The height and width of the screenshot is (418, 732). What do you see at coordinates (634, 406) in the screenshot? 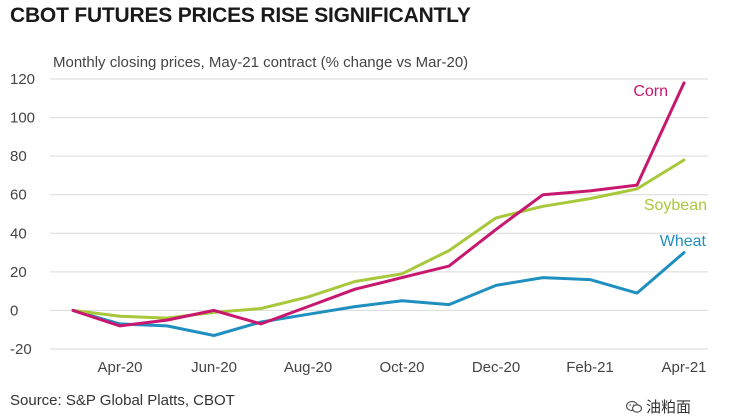
I see `wechat-icon` at bounding box center [634, 406].